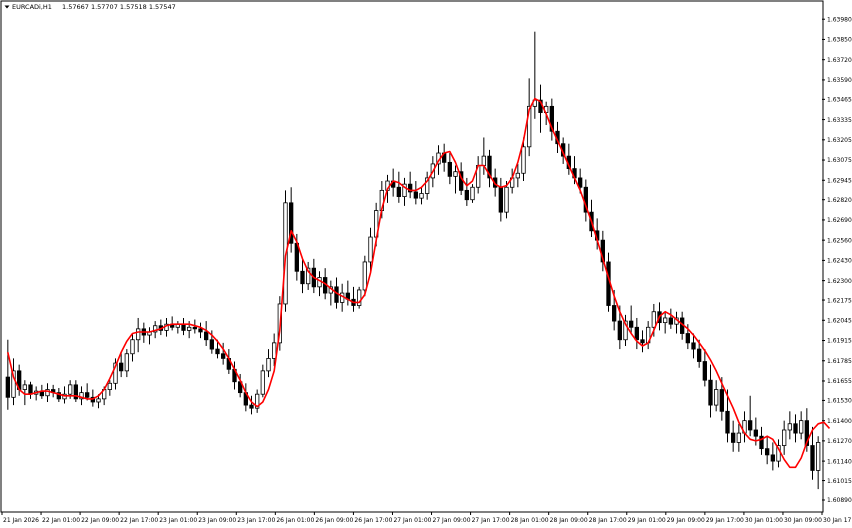 Image resolution: width=852 pixels, height=528 pixels. What do you see at coordinates (7, 7) in the screenshot?
I see `chart-menu-triangle-icon` at bounding box center [7, 7].